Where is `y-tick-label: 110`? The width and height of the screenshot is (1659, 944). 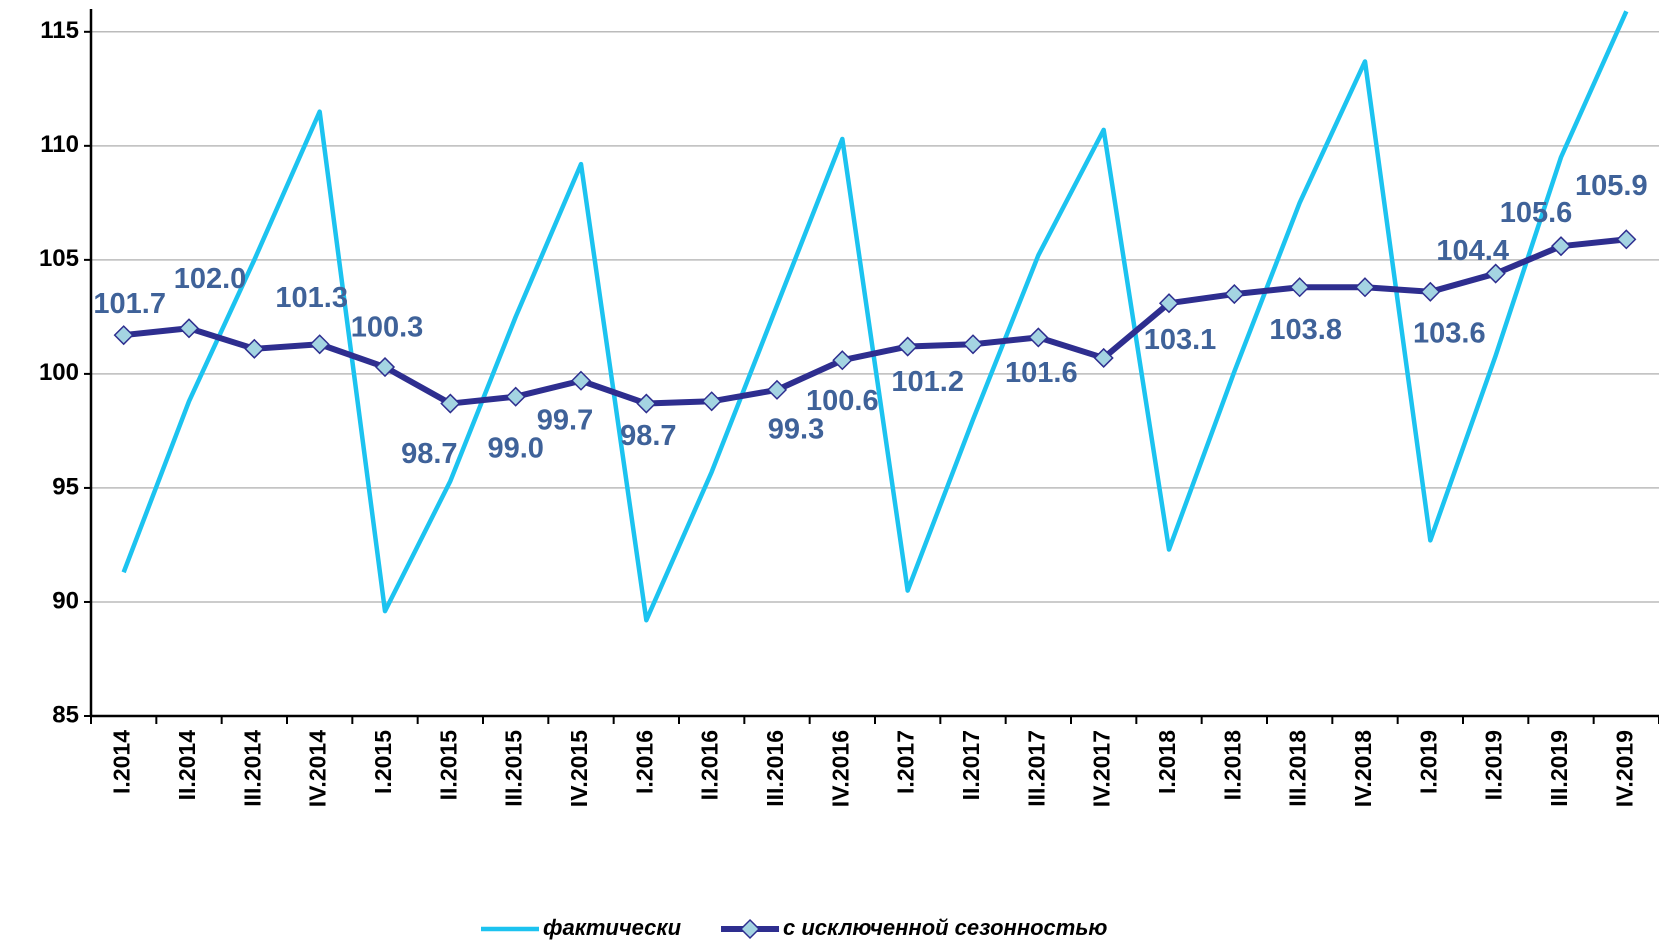
y-tick-label: 110 is located at coordinates (59, 144).